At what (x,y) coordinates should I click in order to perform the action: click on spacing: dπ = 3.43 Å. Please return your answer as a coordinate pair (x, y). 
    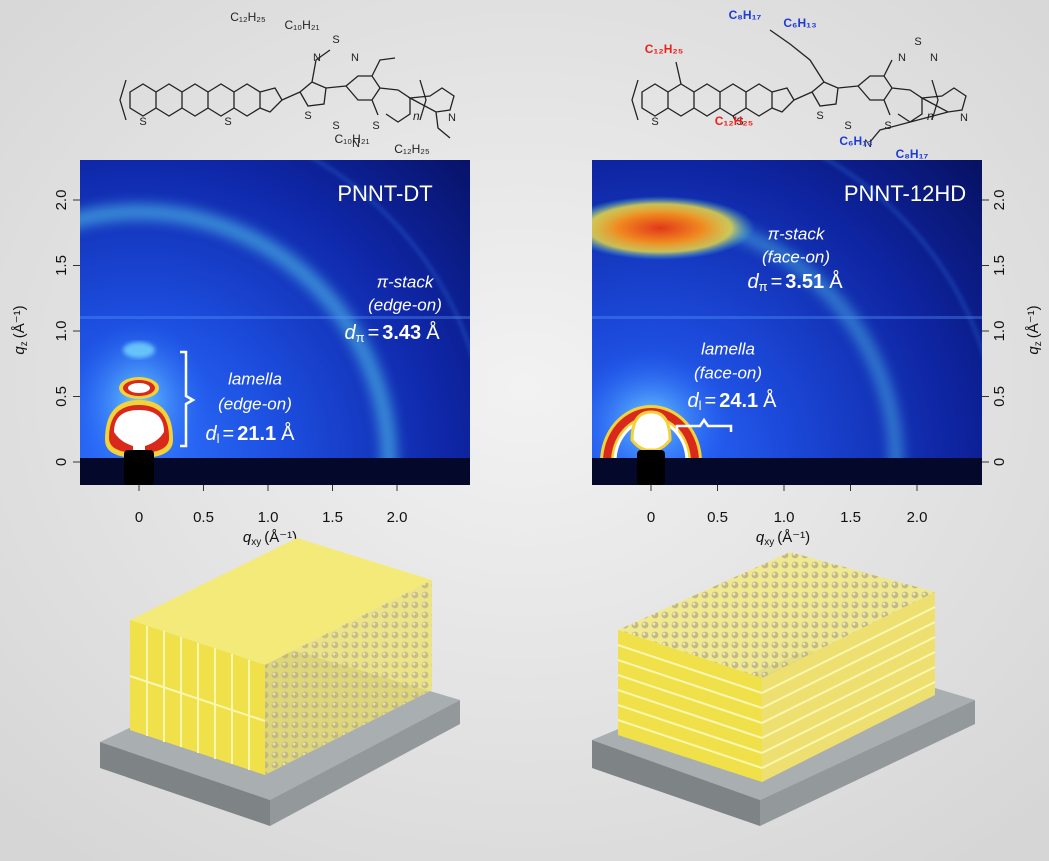
    Looking at the image, I should click on (392, 333).